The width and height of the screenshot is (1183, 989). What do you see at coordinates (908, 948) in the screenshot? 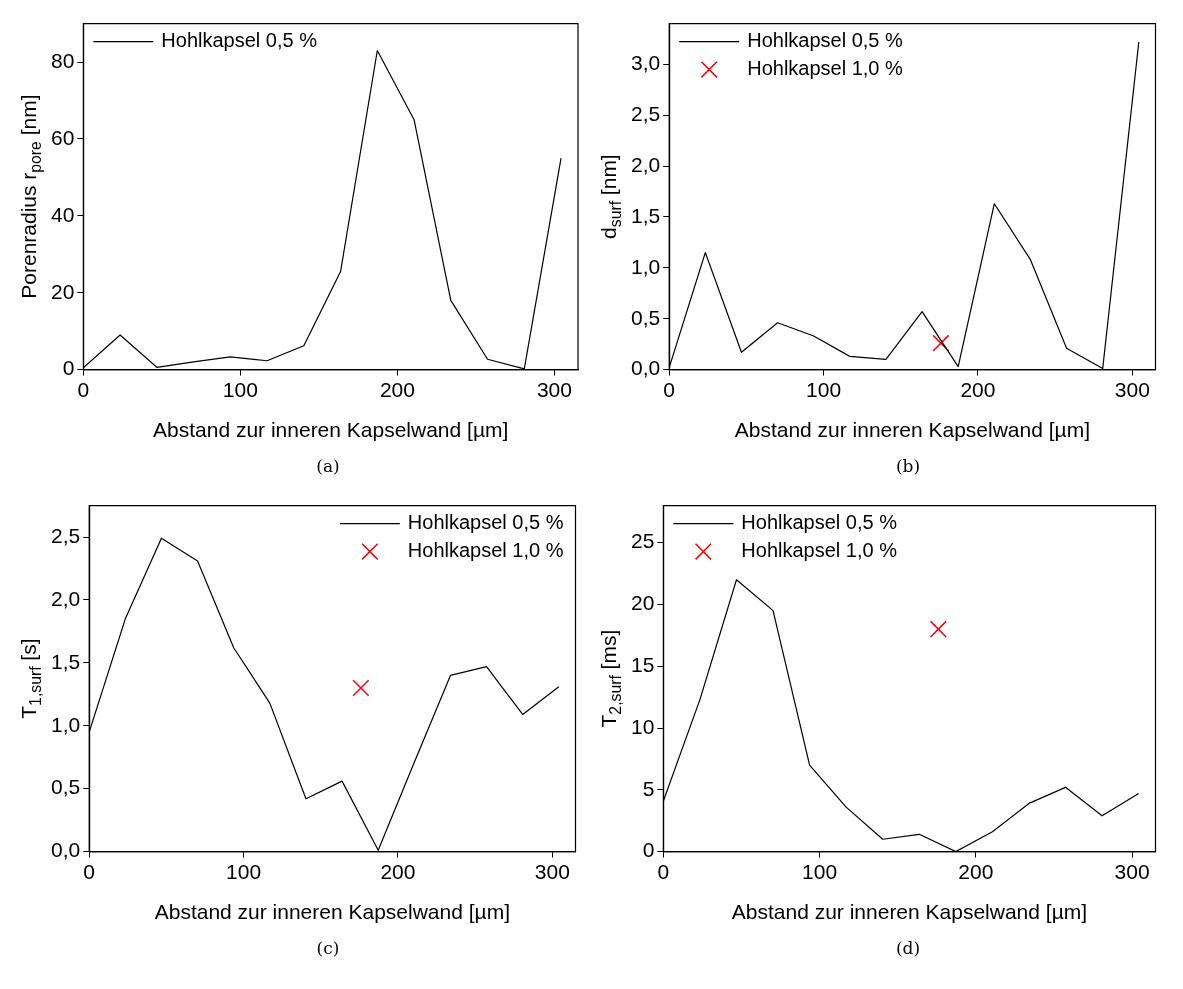
I see `text: (d)` at bounding box center [908, 948].